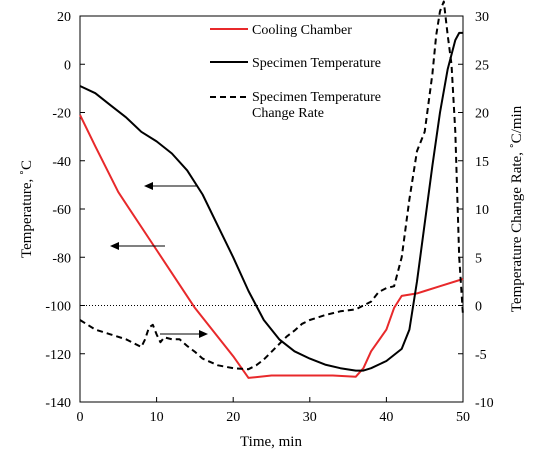 This screenshot has height=468, width=538. What do you see at coordinates (61, 210) in the screenshot?
I see `y-left-tick-label: -60` at bounding box center [61, 210].